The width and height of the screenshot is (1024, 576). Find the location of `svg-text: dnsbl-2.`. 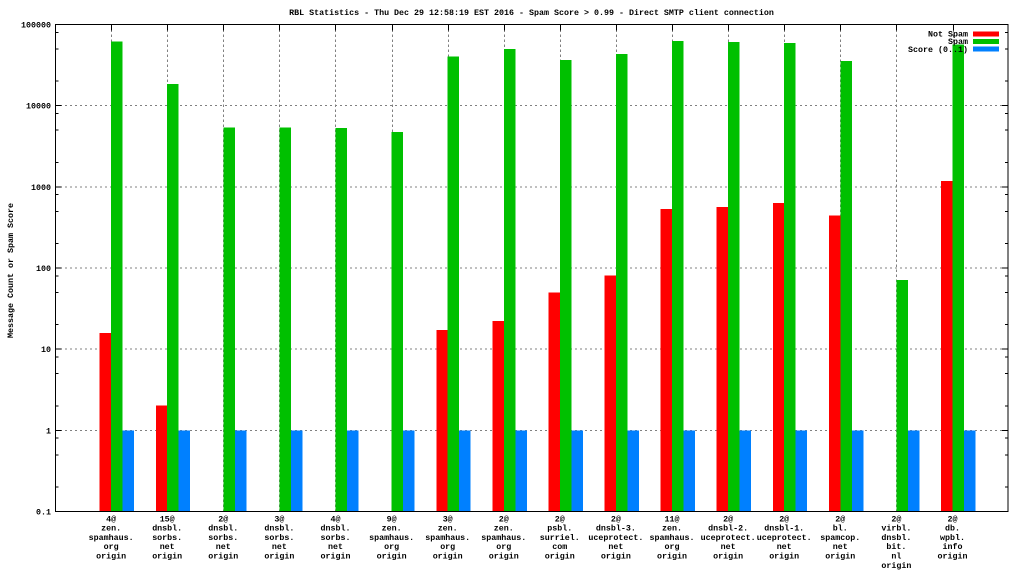

svg-text: dnsbl-2. is located at coordinates (728, 529).